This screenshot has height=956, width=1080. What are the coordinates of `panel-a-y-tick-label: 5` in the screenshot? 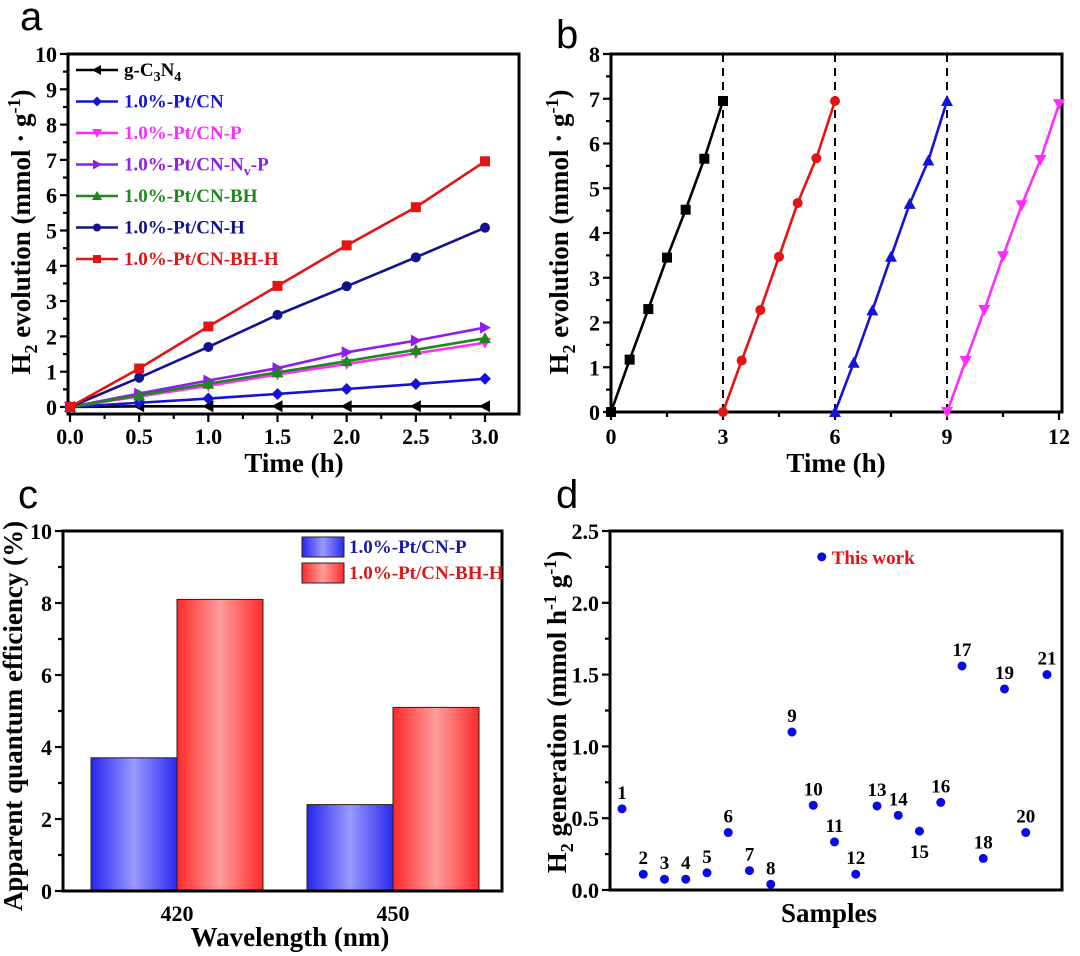 It's located at (51, 231).